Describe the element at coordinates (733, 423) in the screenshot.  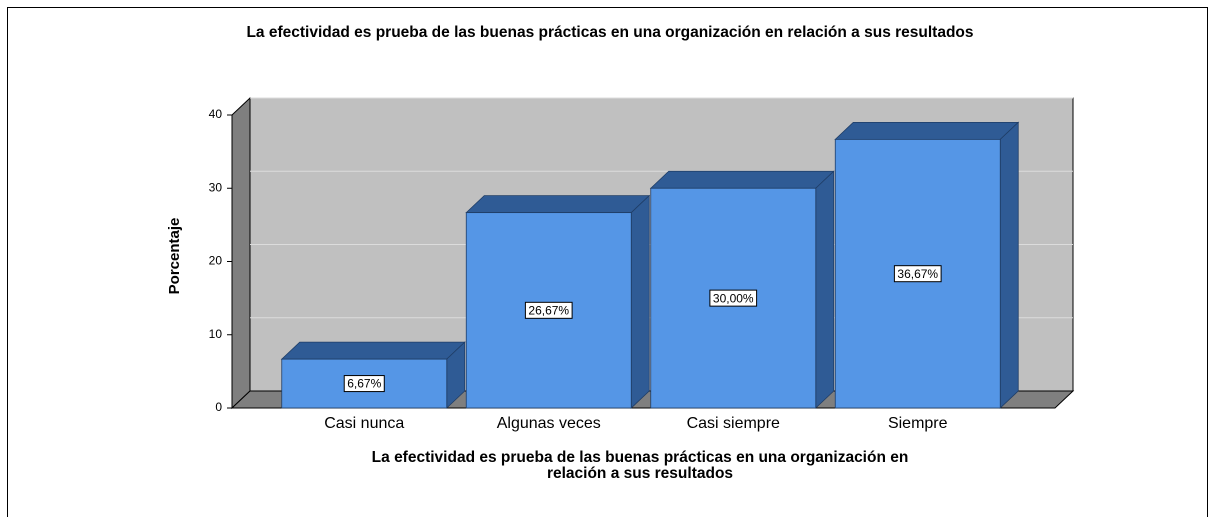
I see `x-tick-label: Casi siempre` at that location.